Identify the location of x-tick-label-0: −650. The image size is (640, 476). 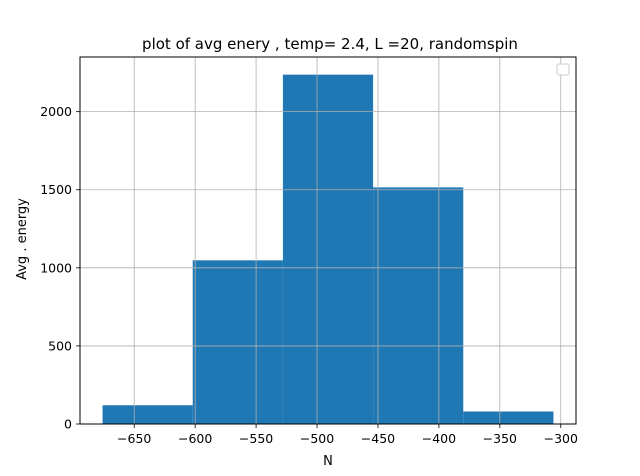
(134, 438).